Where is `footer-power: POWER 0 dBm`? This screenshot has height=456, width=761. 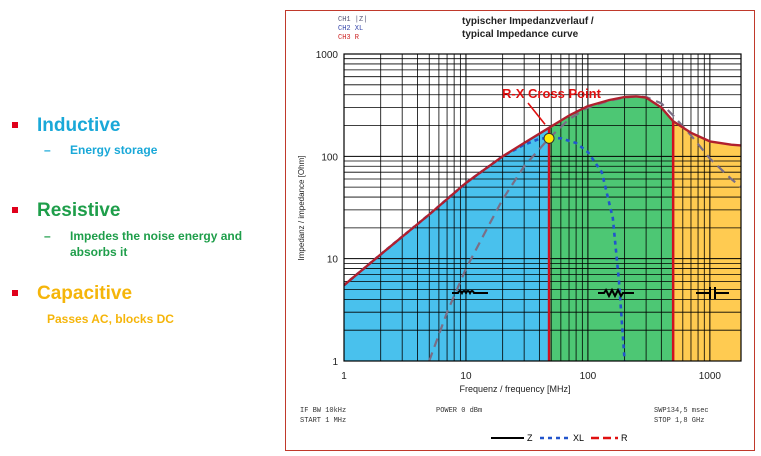
footer-power: POWER 0 dBm is located at coordinates (459, 411).